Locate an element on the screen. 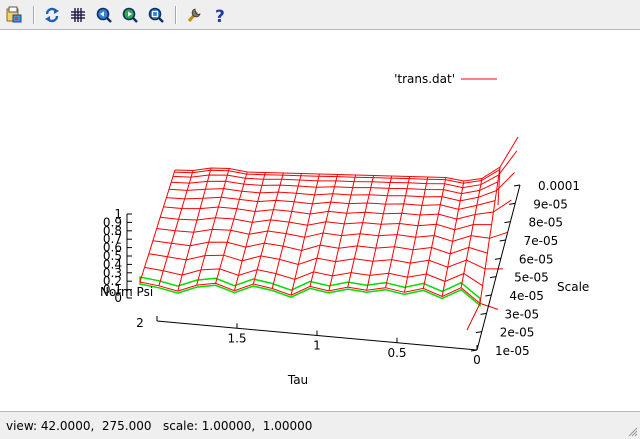 The height and width of the screenshot is (439, 640). z-tick-label: 0.5 is located at coordinates (112, 256).